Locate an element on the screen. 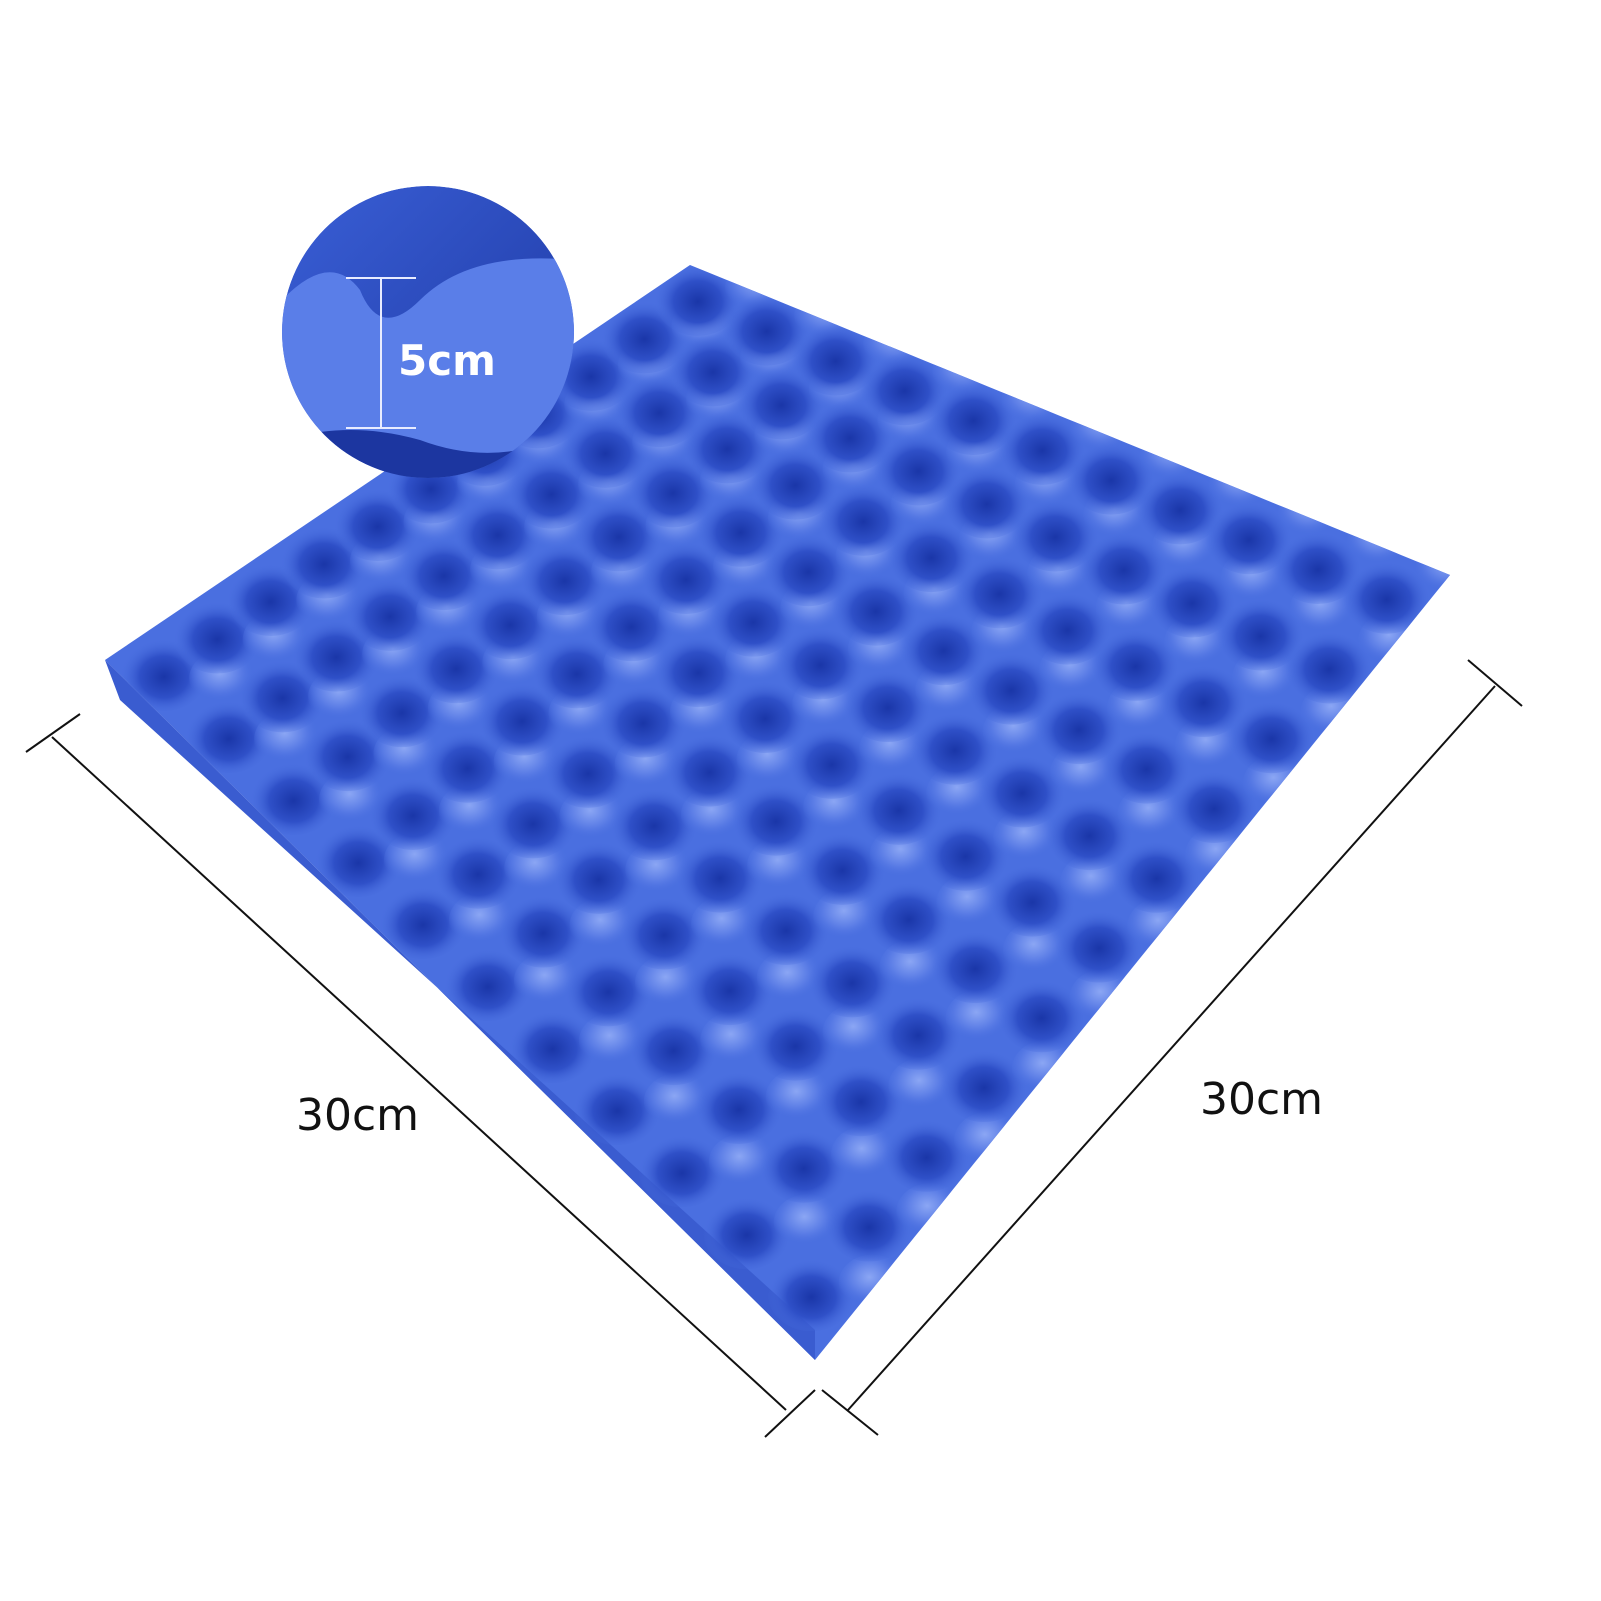 This screenshot has width=1601, height=1601. thickness-inset is located at coordinates (428, 332).